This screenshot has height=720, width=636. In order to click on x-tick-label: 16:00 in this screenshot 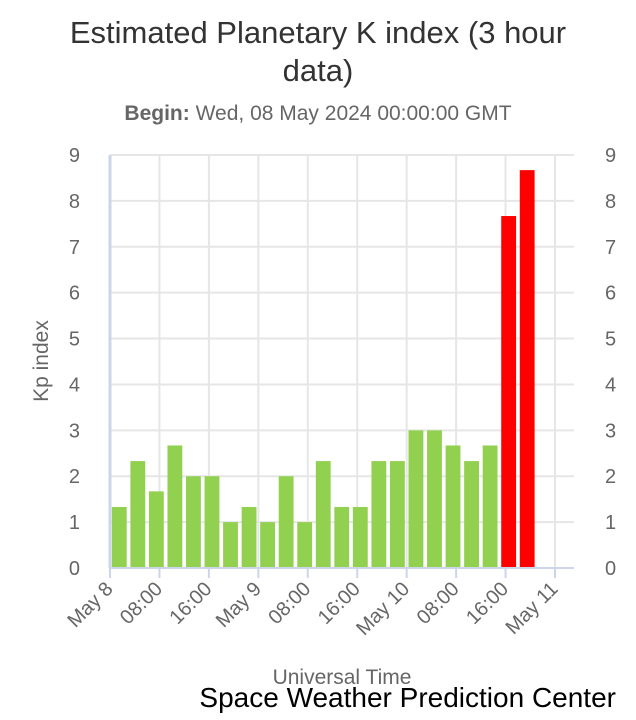, I will do `click(190, 603)`.